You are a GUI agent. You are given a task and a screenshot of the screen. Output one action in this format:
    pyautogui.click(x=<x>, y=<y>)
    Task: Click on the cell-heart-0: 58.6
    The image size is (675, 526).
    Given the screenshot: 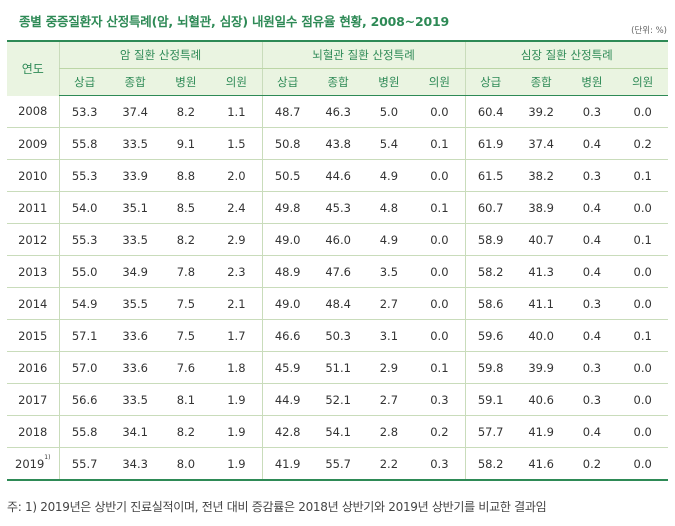 What is the action you would take?
    pyautogui.click(x=490, y=303)
    